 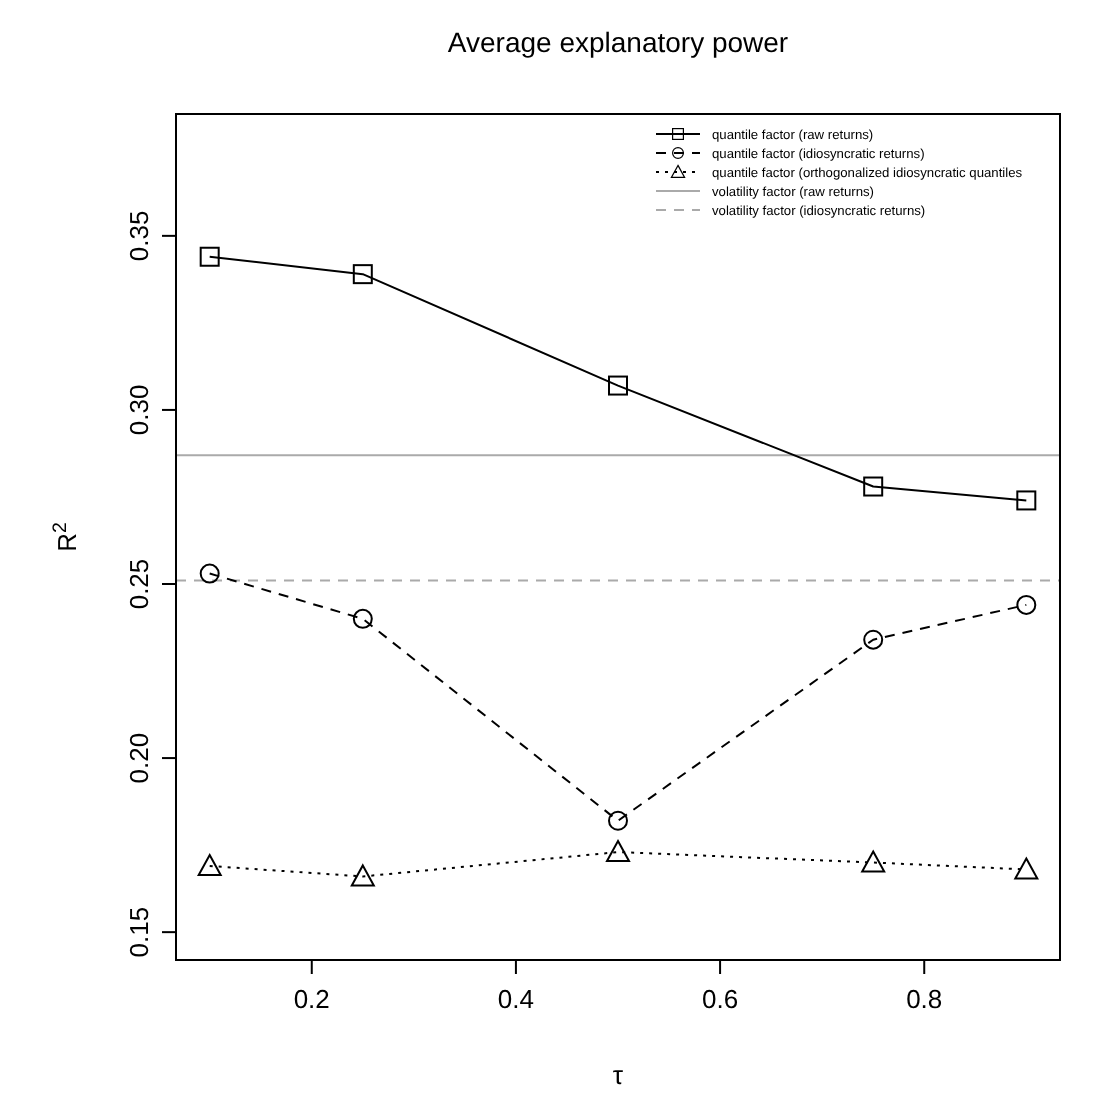 I want to click on chart-title: Average explanatory power, so click(x=618, y=42).